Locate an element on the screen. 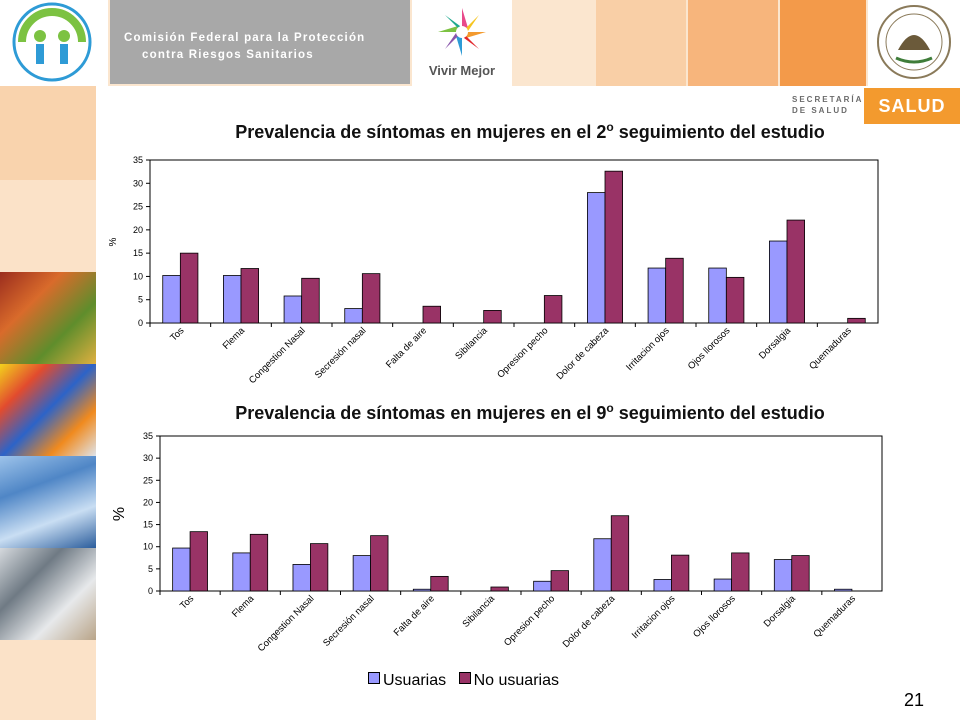 The image size is (960, 720). secretaria-label: SECRETARÍA DE SALUD is located at coordinates (827, 105).